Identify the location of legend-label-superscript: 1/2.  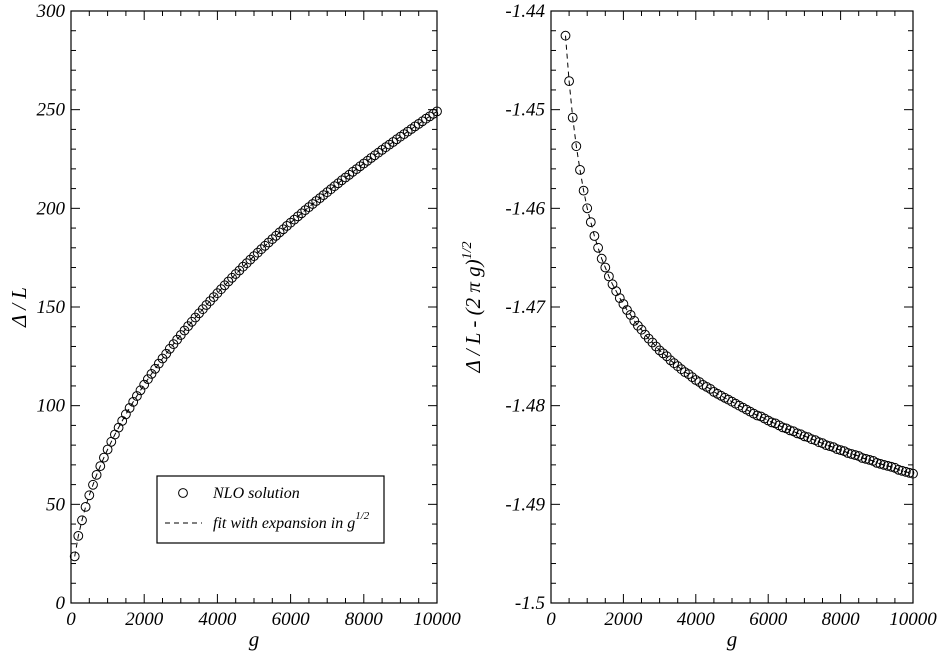
(362, 516).